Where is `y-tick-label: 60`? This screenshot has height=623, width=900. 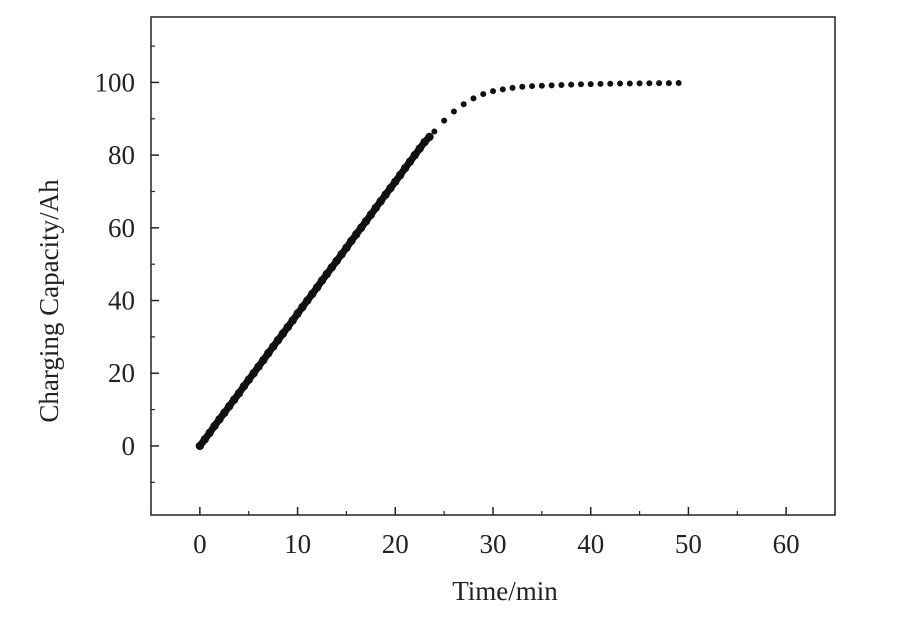 y-tick-label: 60 is located at coordinates (121, 228).